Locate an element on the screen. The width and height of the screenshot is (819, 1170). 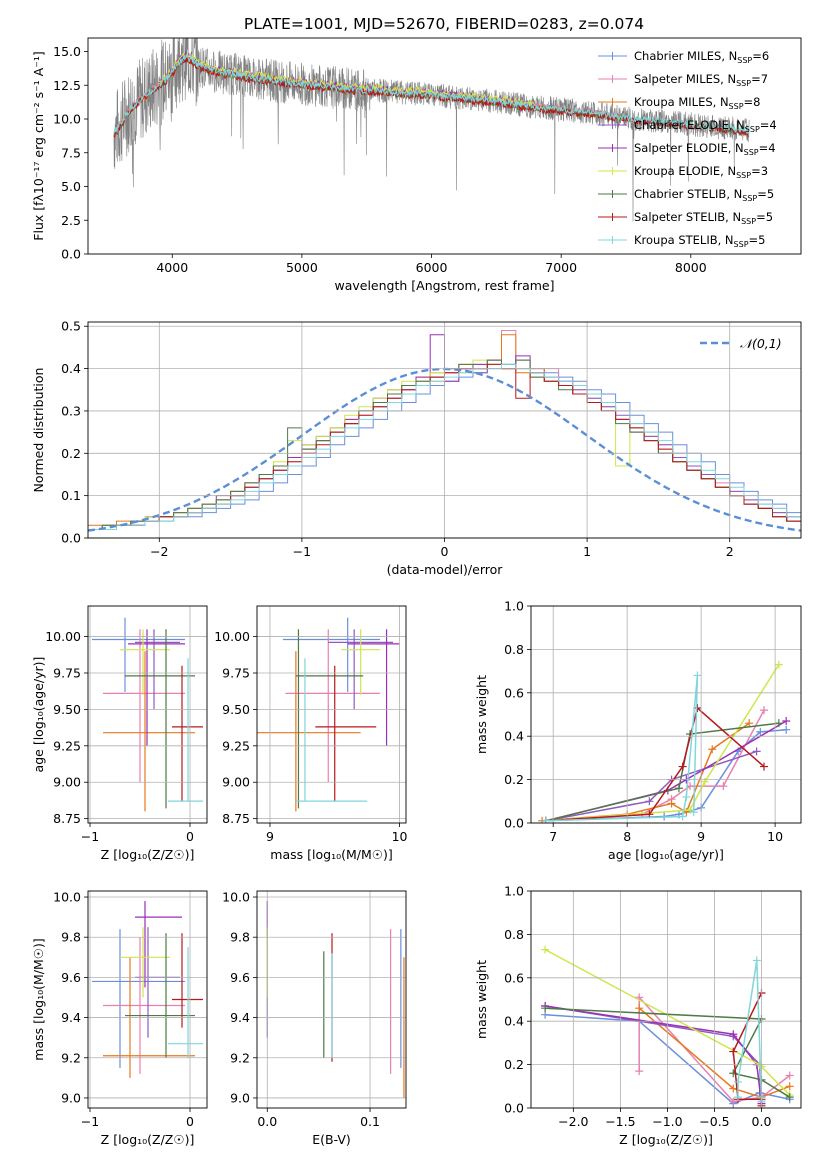
y-tick-label: 9.25 is located at coordinates (67, 745).